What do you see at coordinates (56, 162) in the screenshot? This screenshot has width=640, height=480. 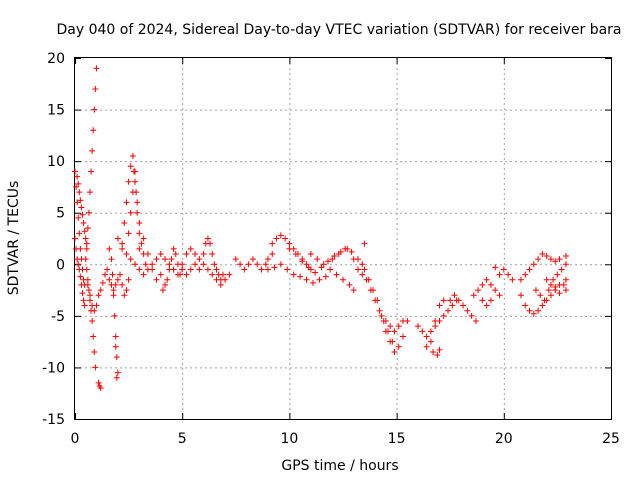 I see `y-tick-label: 10` at bounding box center [56, 162].